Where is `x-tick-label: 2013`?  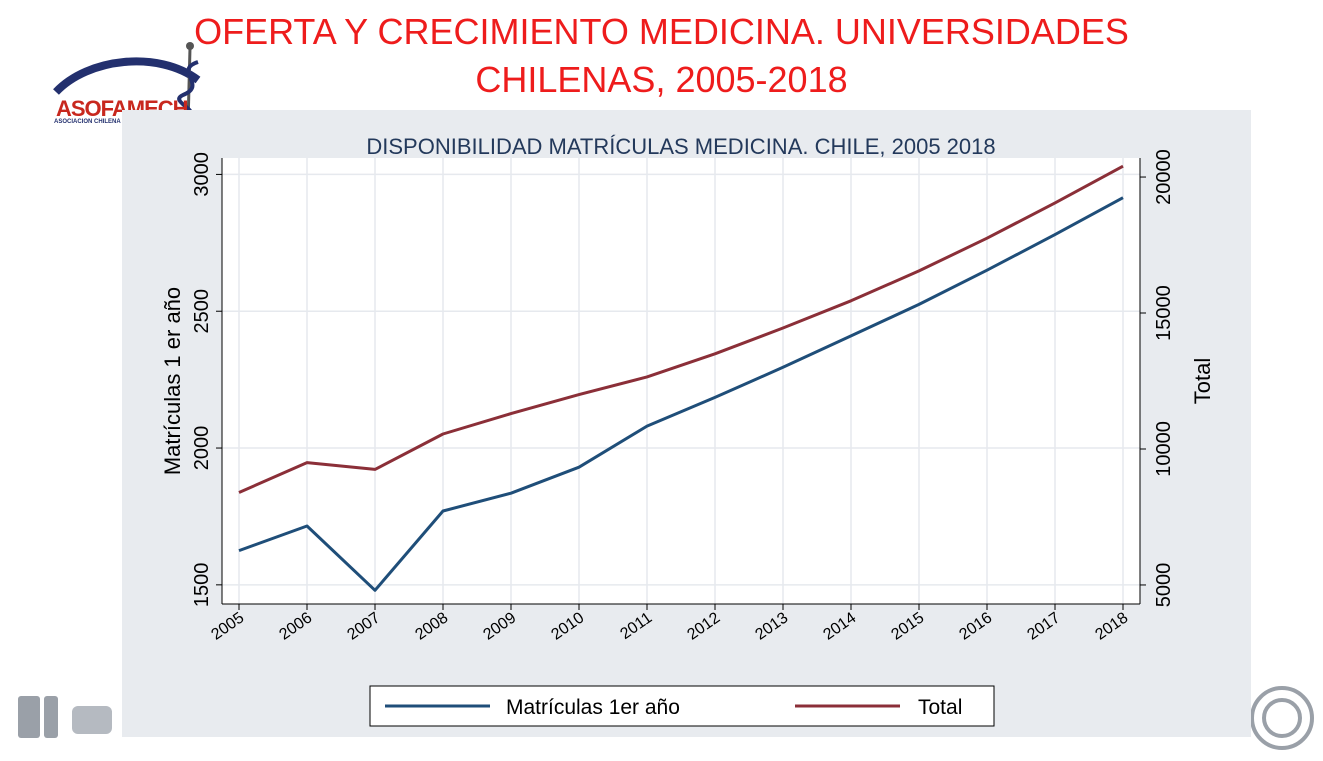
x-tick-label: 2013 is located at coordinates (771, 626).